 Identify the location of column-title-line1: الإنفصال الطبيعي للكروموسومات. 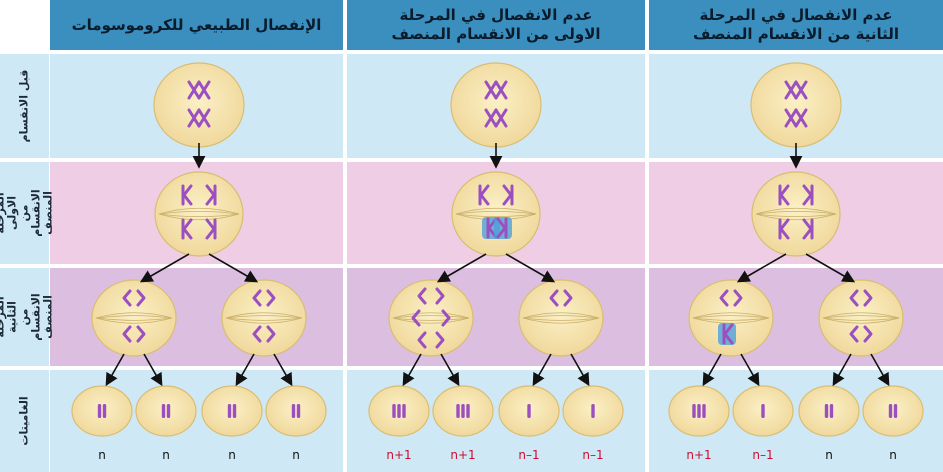
(196, 24).